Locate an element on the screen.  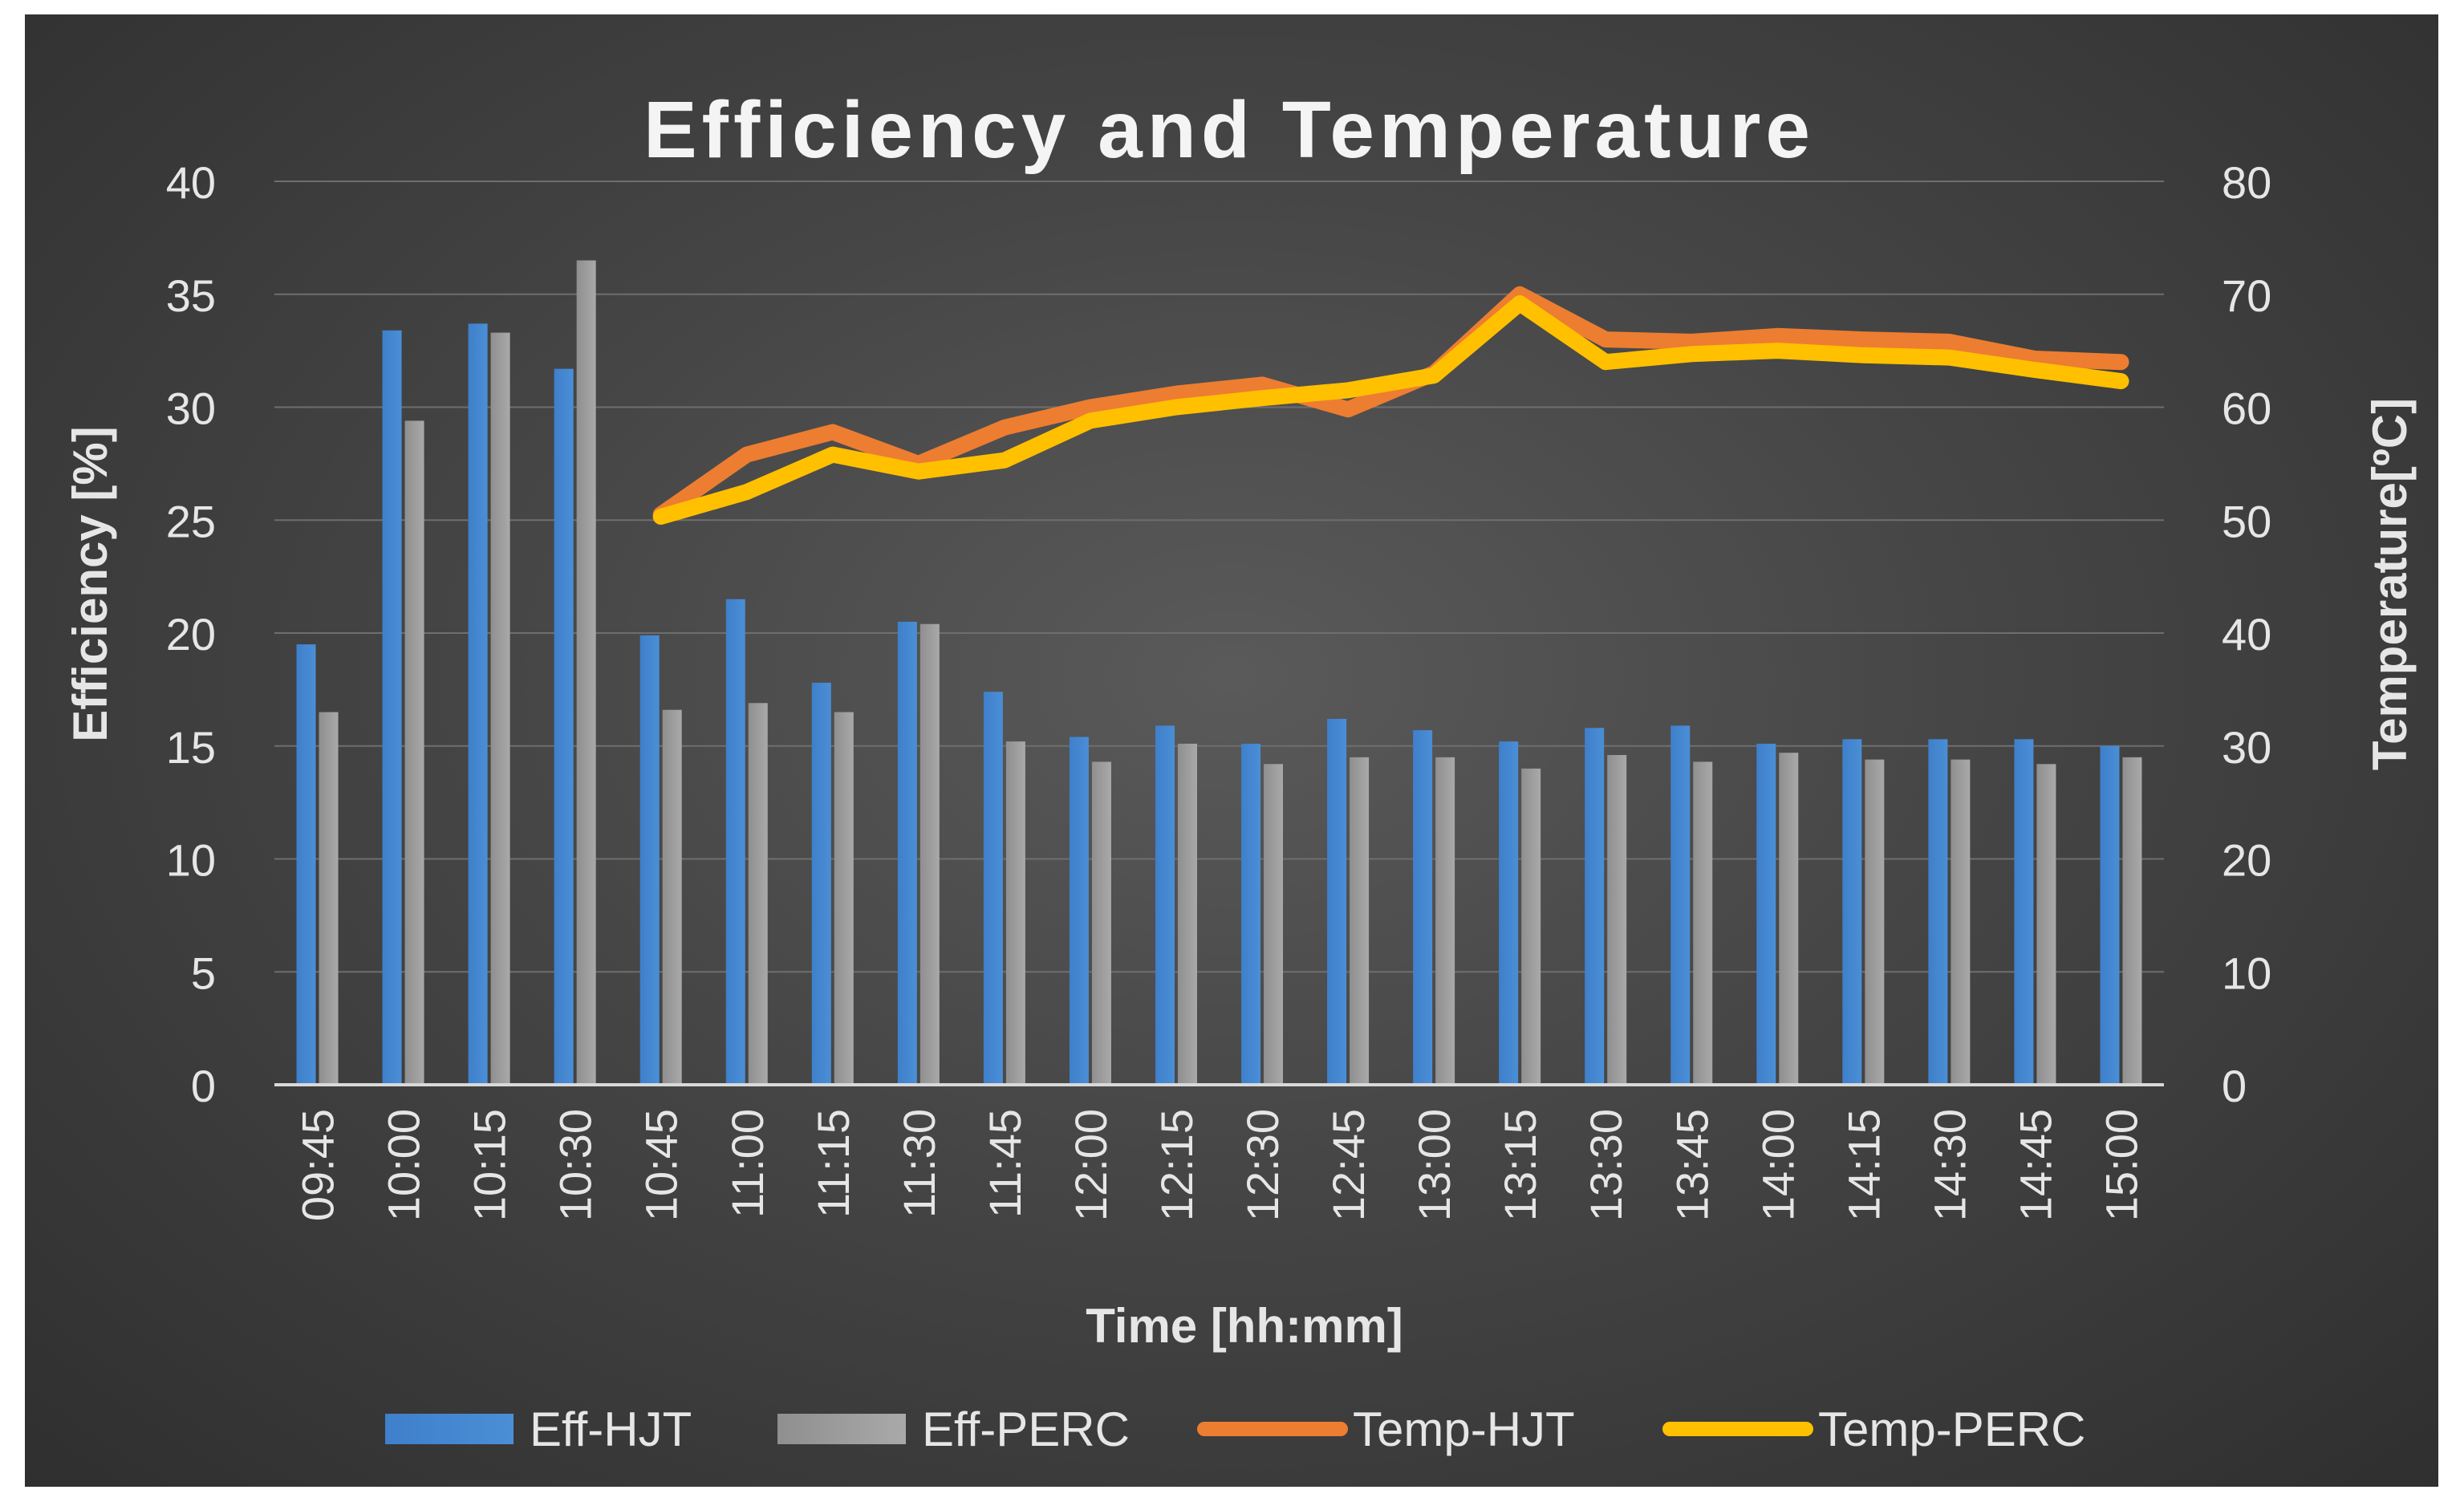
x-tick-label: 14:00 is located at coordinates (1777, 1165).